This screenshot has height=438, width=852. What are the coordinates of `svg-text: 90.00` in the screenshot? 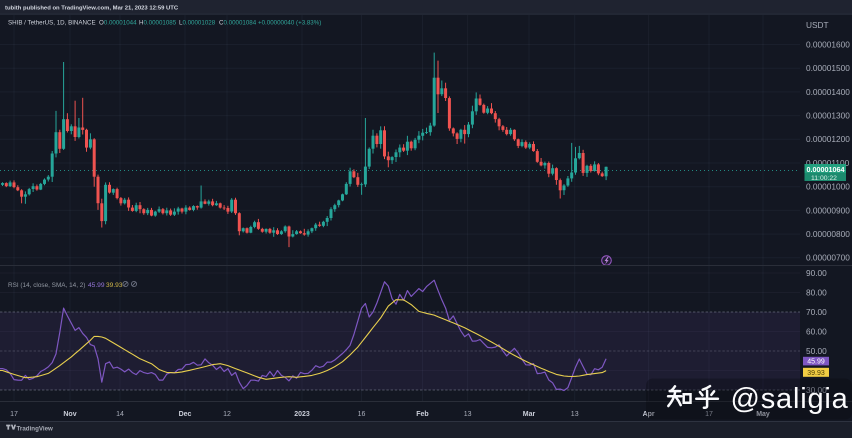 It's located at (816, 273).